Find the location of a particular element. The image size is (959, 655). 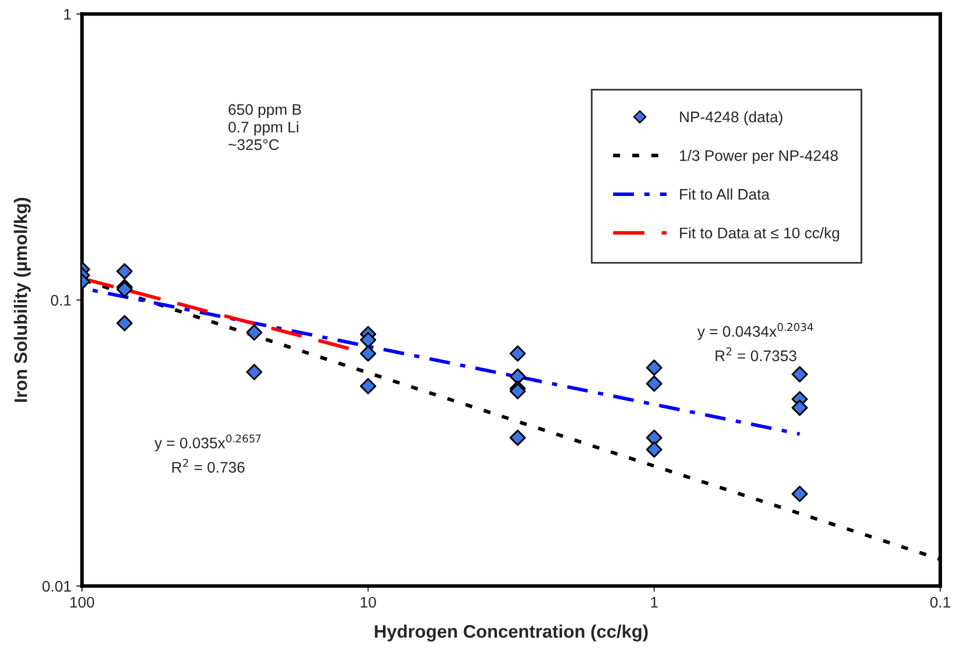

x-tick-label: 0.1 is located at coordinates (940, 602).